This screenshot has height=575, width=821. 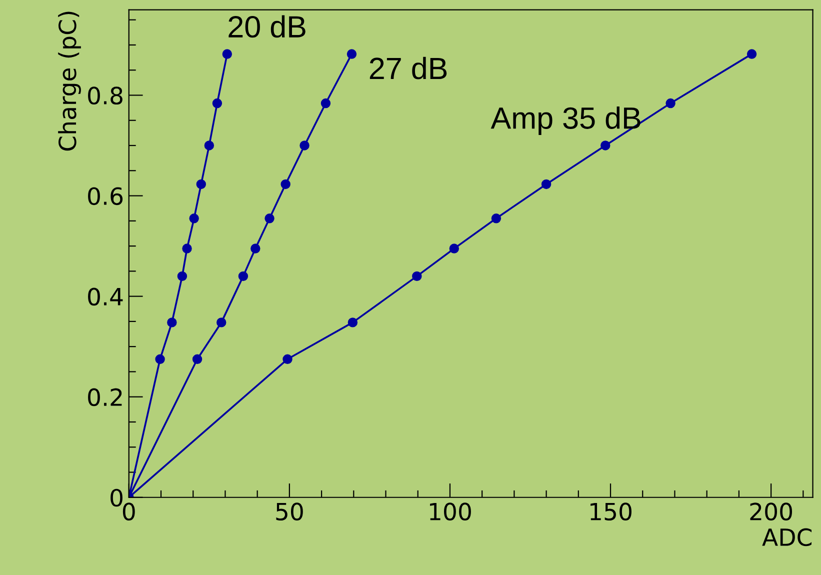 I want to click on y-tick-label: 0.8, so click(x=105, y=95).